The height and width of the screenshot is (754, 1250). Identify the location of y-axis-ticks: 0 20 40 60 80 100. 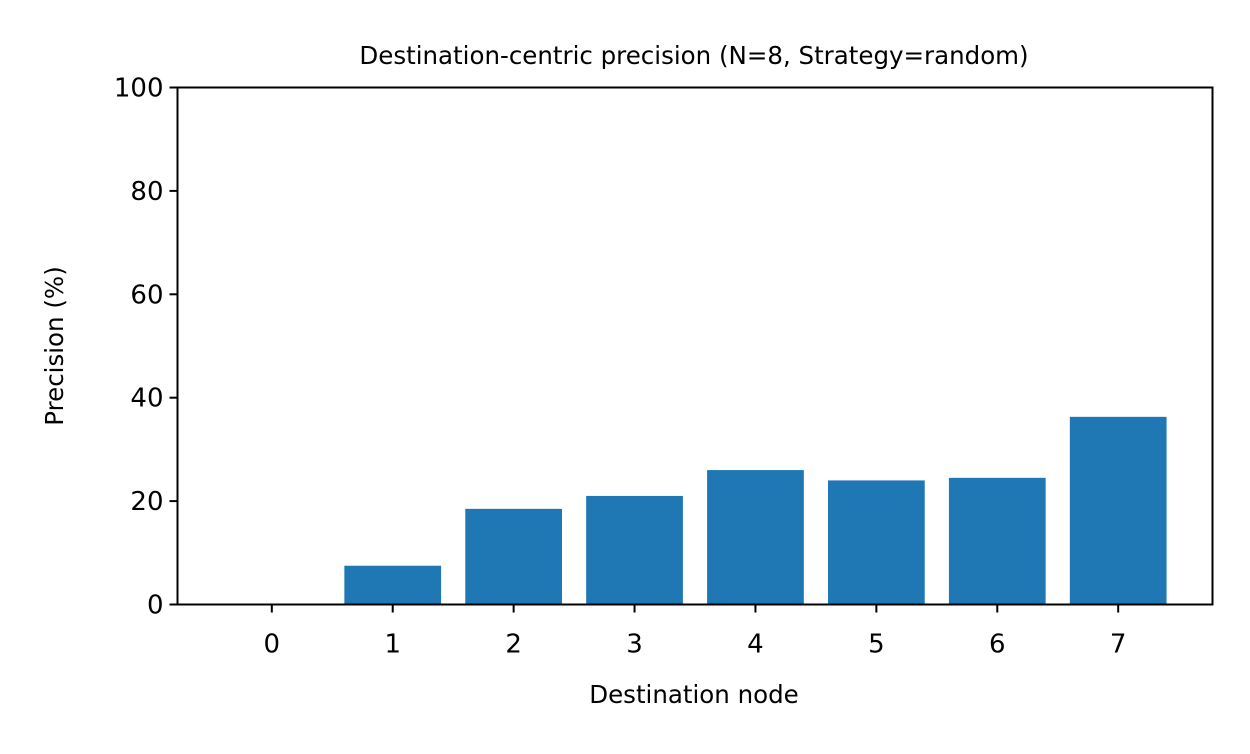
(146, 347).